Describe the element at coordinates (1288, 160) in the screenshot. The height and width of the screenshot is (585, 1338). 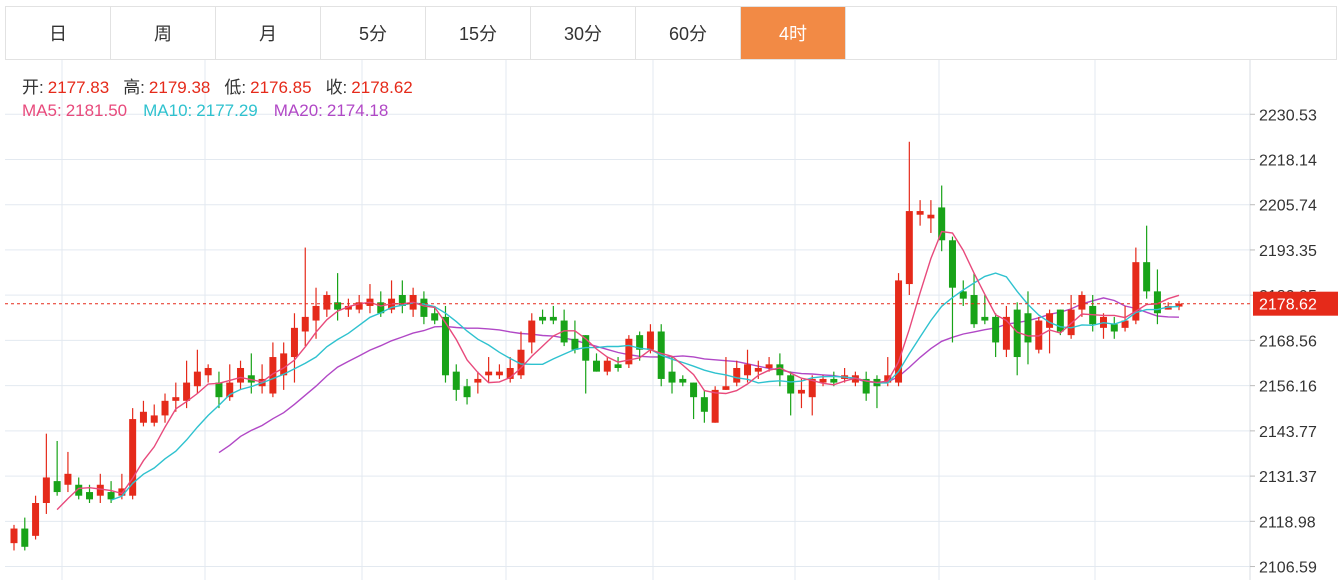
I see `y-tick-label-1: 2218.14` at that location.